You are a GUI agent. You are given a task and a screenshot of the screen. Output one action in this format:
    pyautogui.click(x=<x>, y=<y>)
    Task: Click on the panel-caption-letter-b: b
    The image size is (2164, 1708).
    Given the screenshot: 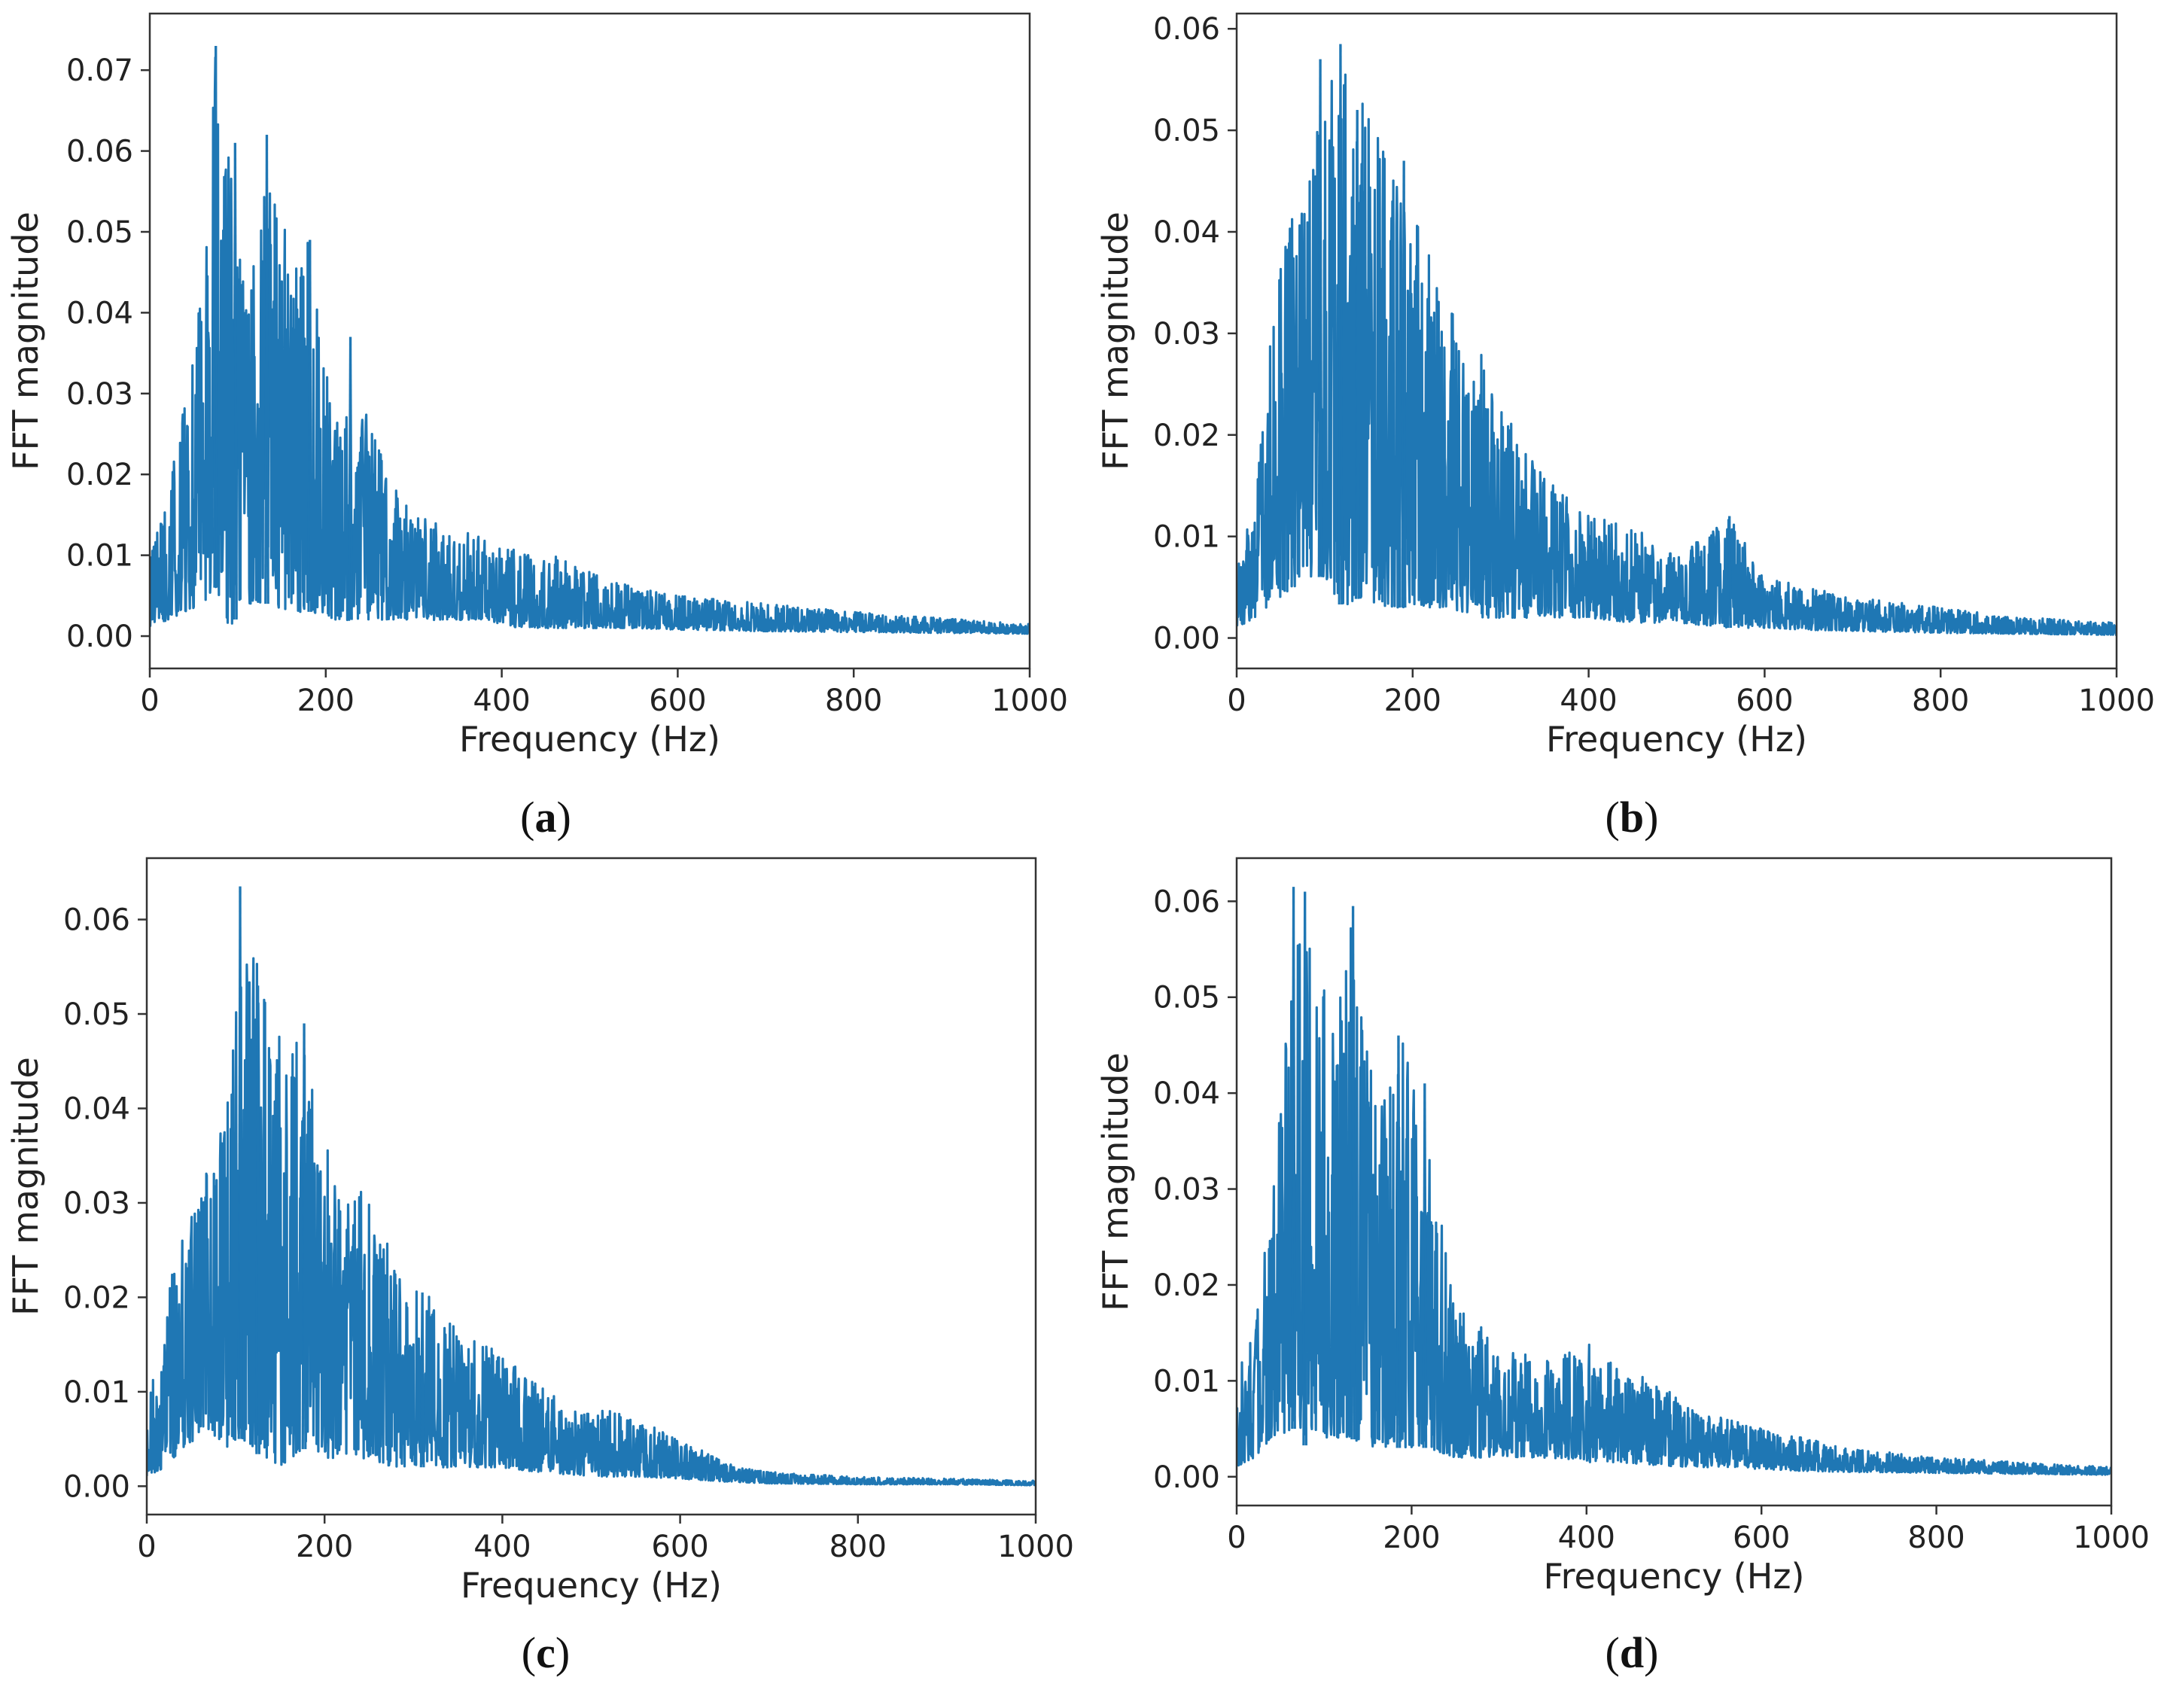 What is the action you would take?
    pyautogui.click(x=1632, y=818)
    